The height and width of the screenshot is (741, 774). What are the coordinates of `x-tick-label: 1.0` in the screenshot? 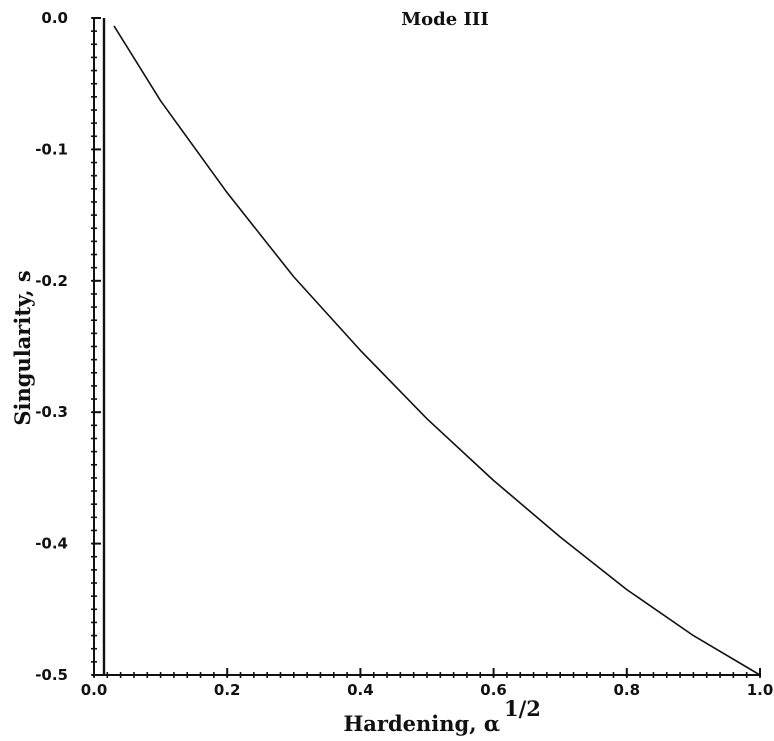 It's located at (760, 690).